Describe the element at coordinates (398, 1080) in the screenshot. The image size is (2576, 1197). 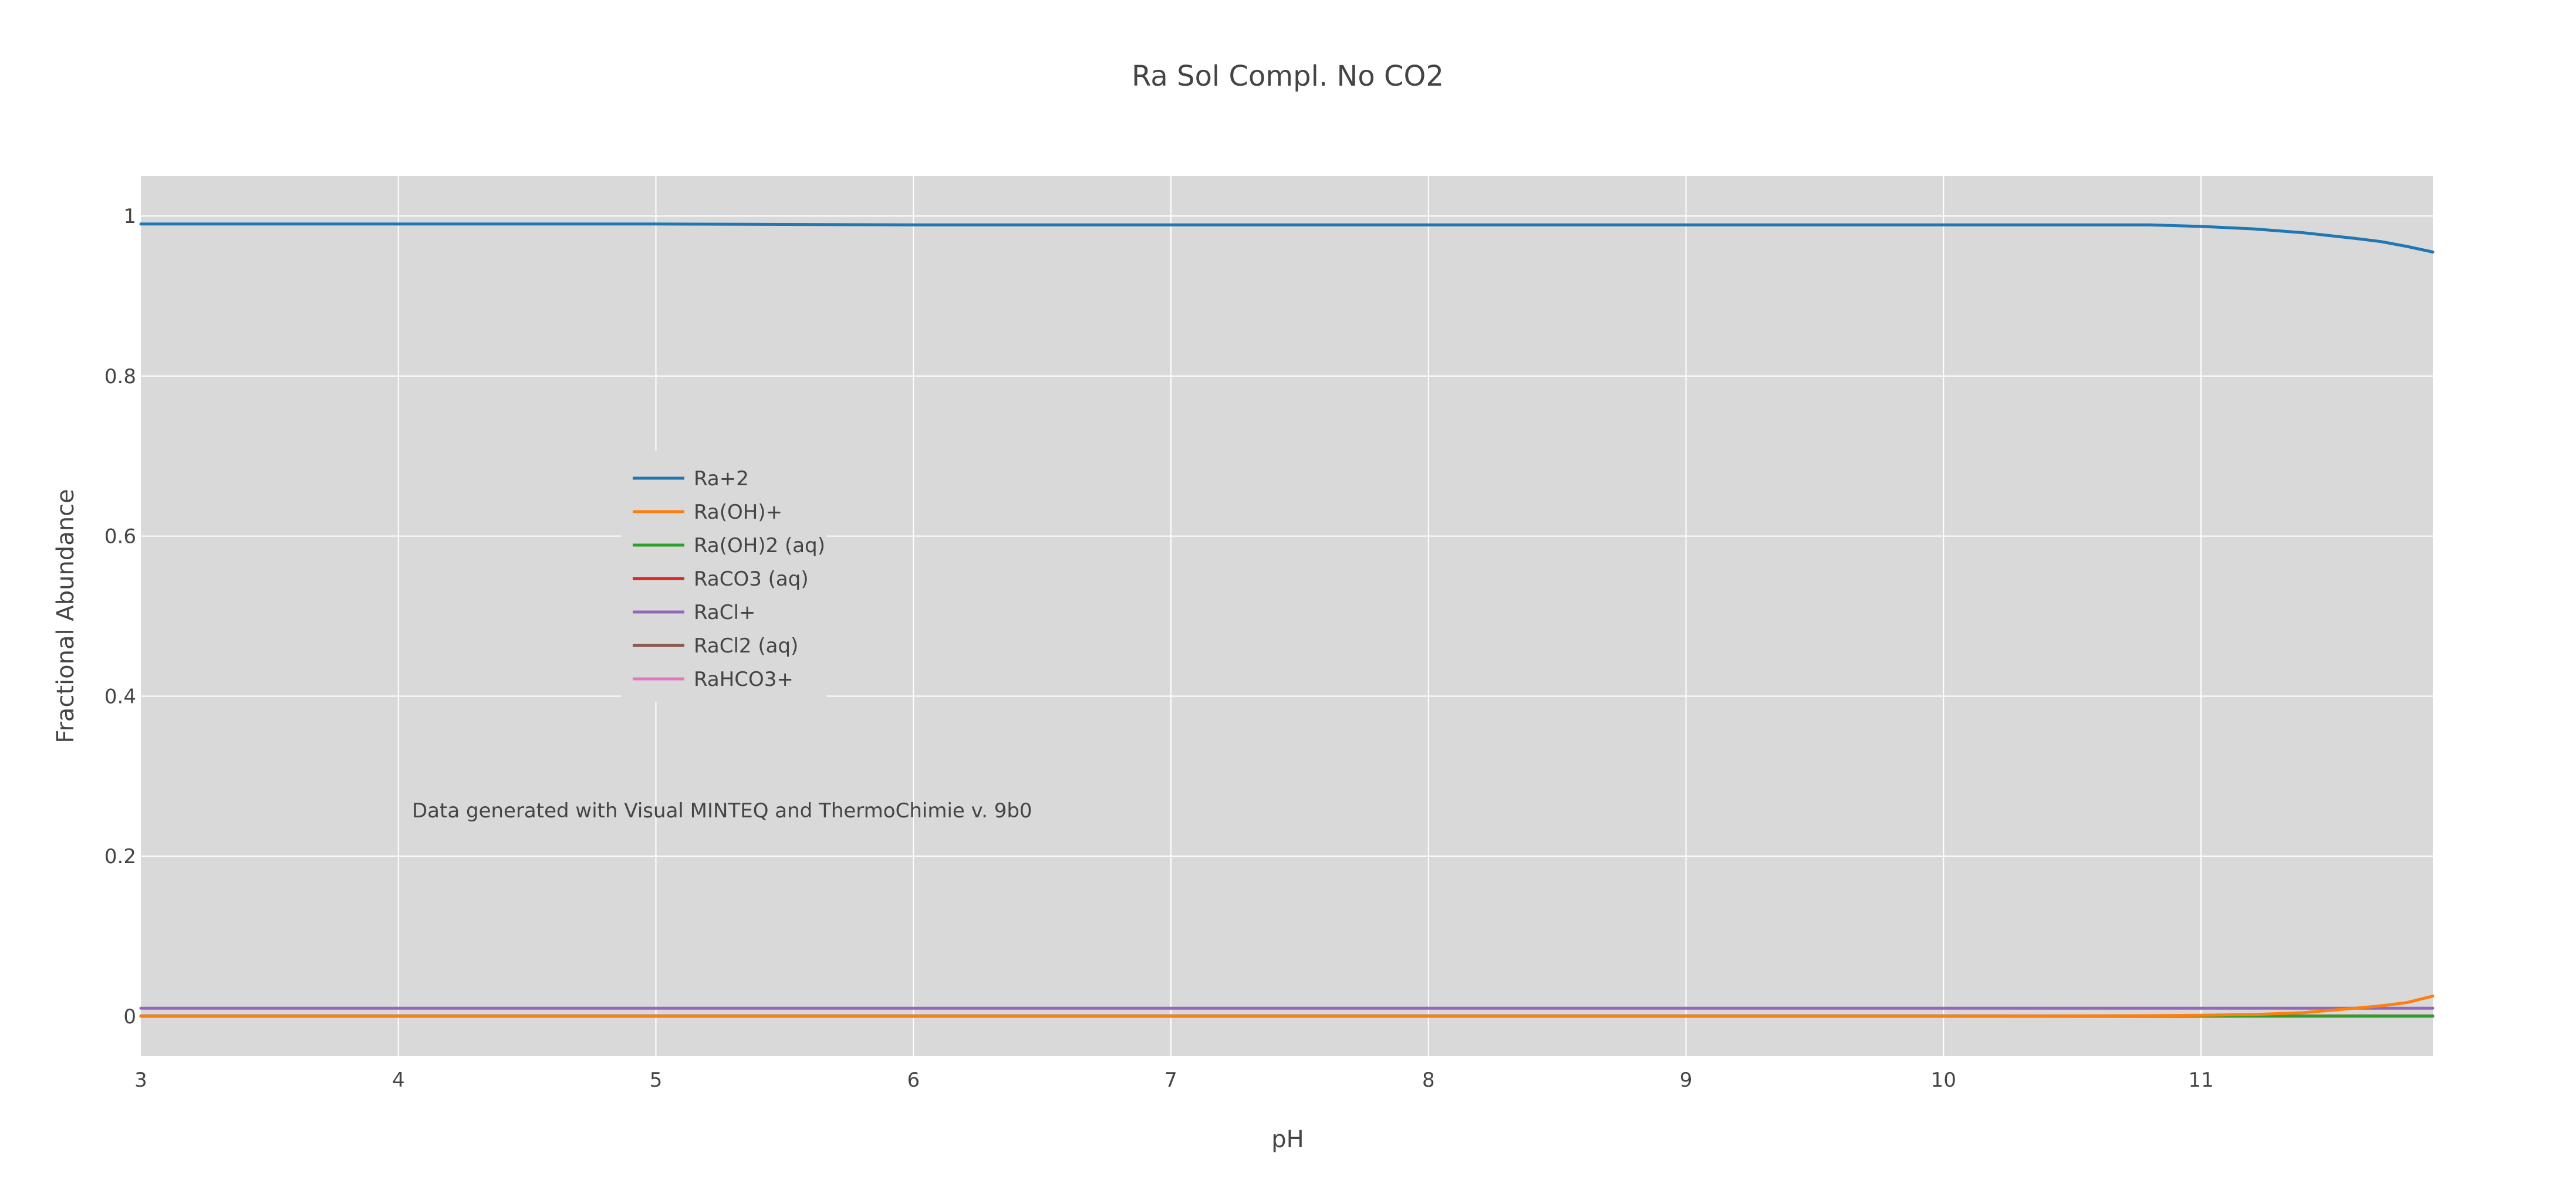
I see `x-tick-label: 4` at that location.